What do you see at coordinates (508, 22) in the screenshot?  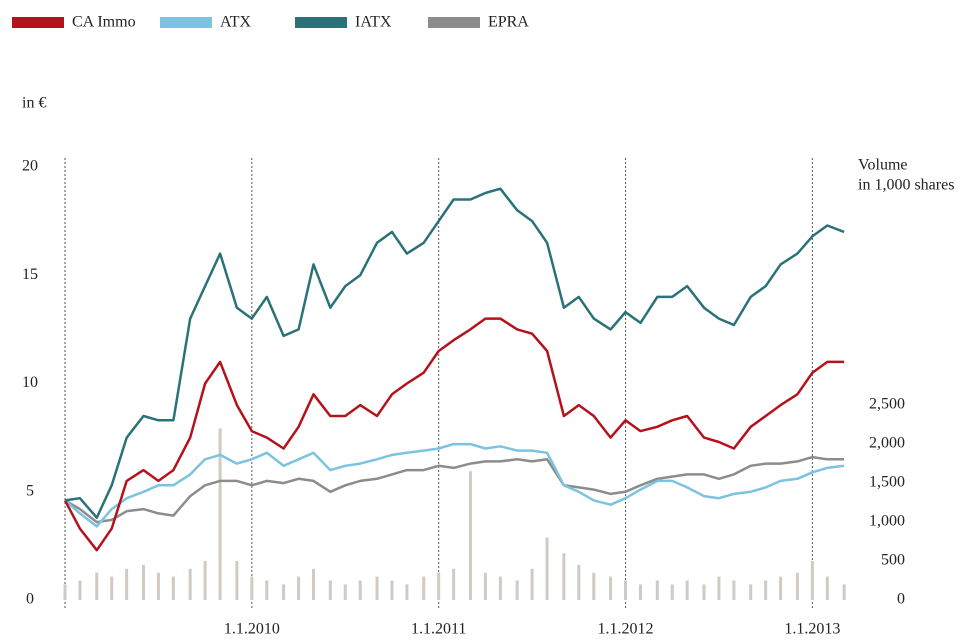 I see `legend-label: EPRA` at bounding box center [508, 22].